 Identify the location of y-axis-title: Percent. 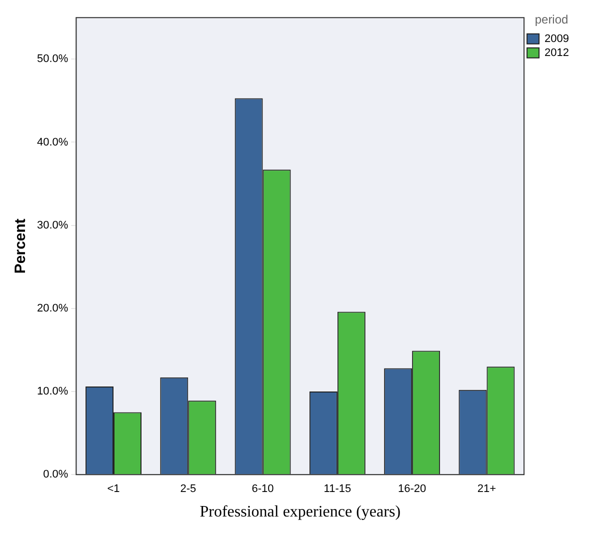
(21, 246).